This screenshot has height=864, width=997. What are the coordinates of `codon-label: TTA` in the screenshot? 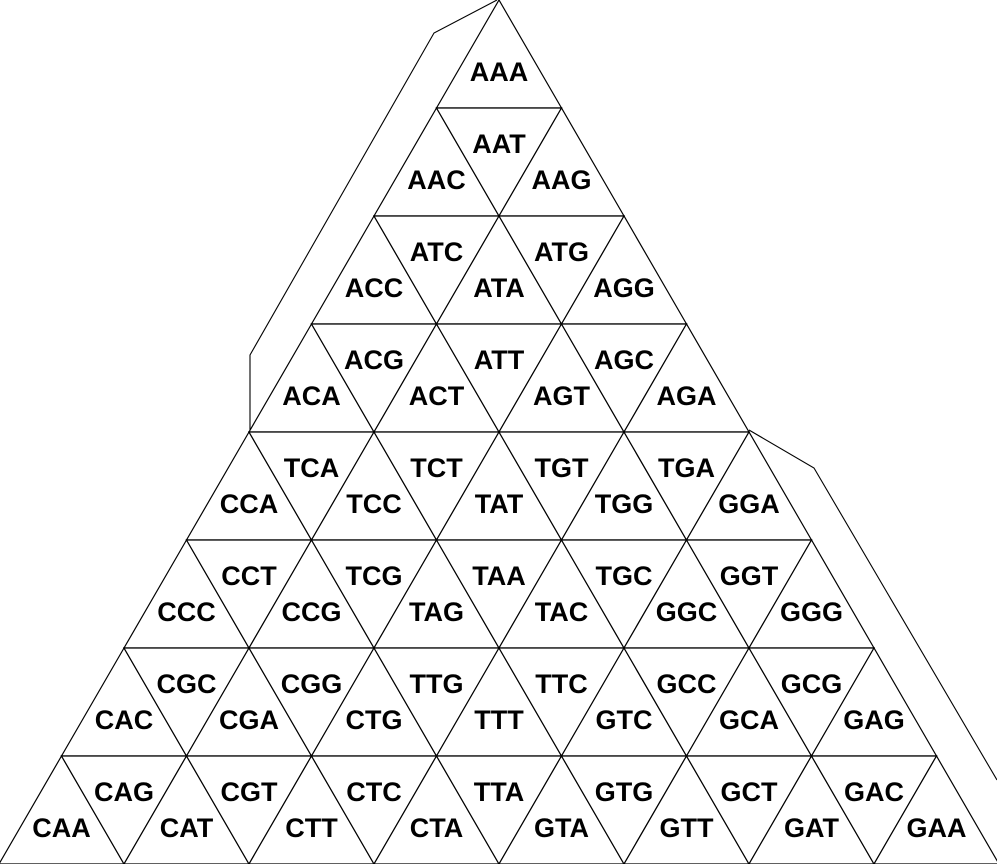 It's located at (499, 792).